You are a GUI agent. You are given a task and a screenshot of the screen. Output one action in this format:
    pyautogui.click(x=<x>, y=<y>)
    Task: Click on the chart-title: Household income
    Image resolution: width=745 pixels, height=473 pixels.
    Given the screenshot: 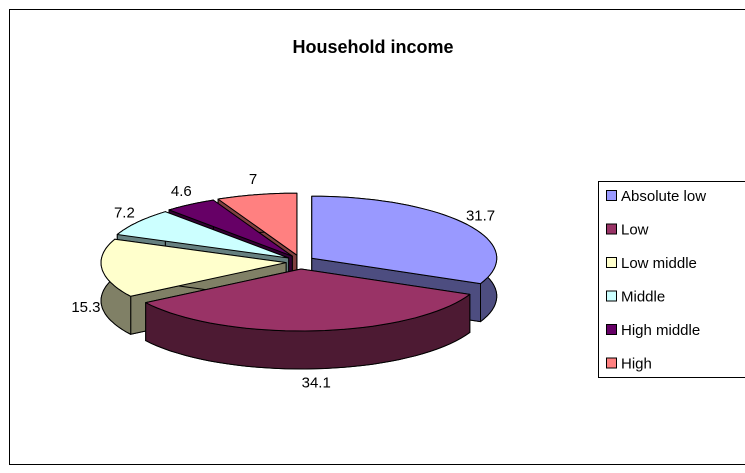 What is the action you would take?
    pyautogui.click(x=372, y=47)
    